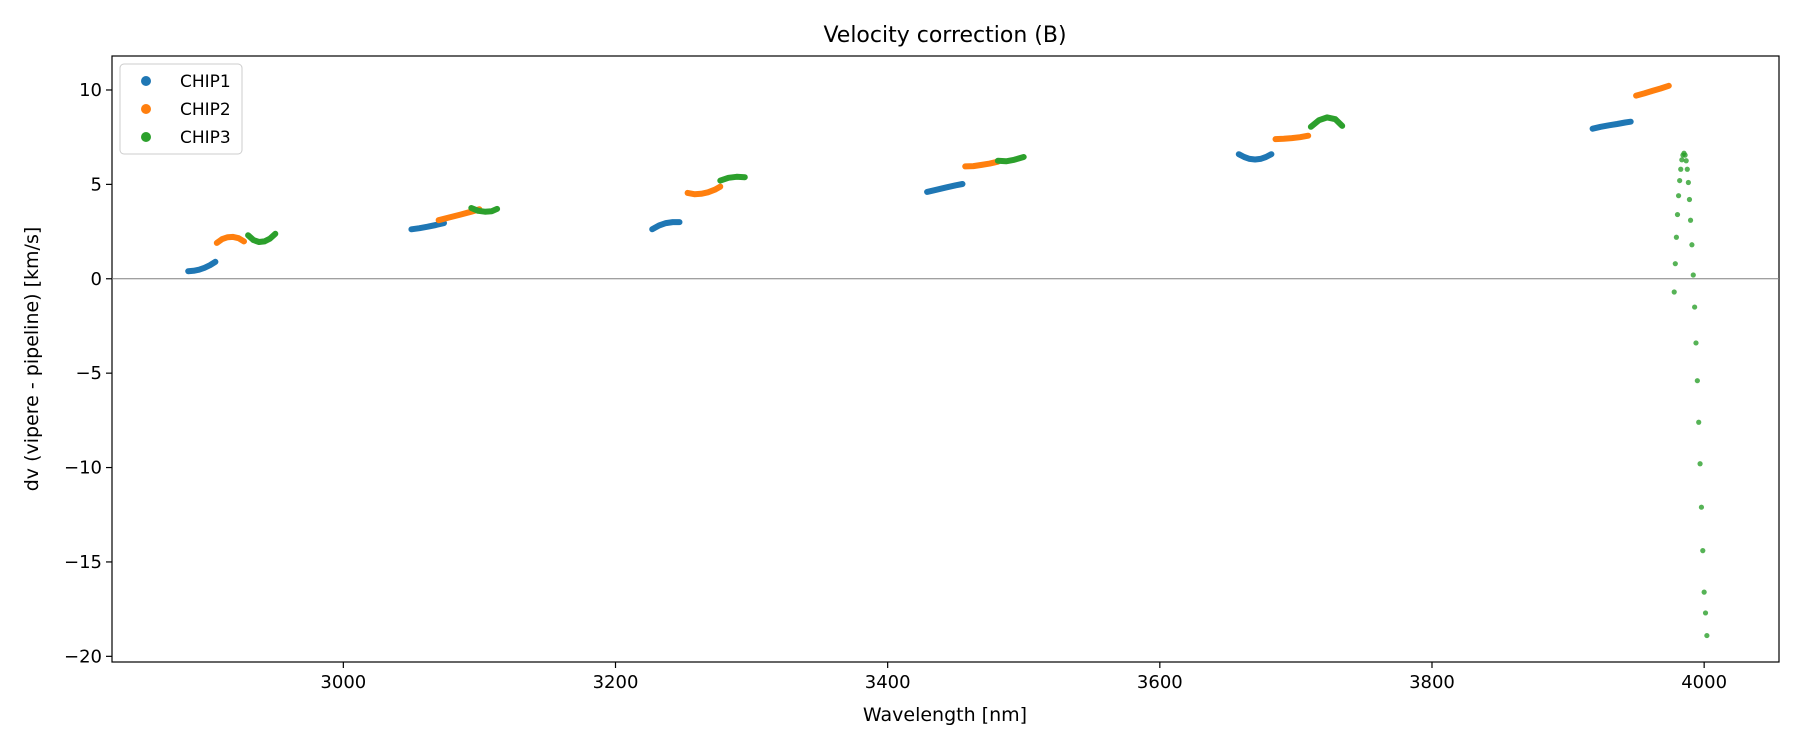 Image resolution: width=1800 pixels, height=750 pixels. Describe the element at coordinates (83, 562) in the screenshot. I see `y-tick-label: −15` at that location.